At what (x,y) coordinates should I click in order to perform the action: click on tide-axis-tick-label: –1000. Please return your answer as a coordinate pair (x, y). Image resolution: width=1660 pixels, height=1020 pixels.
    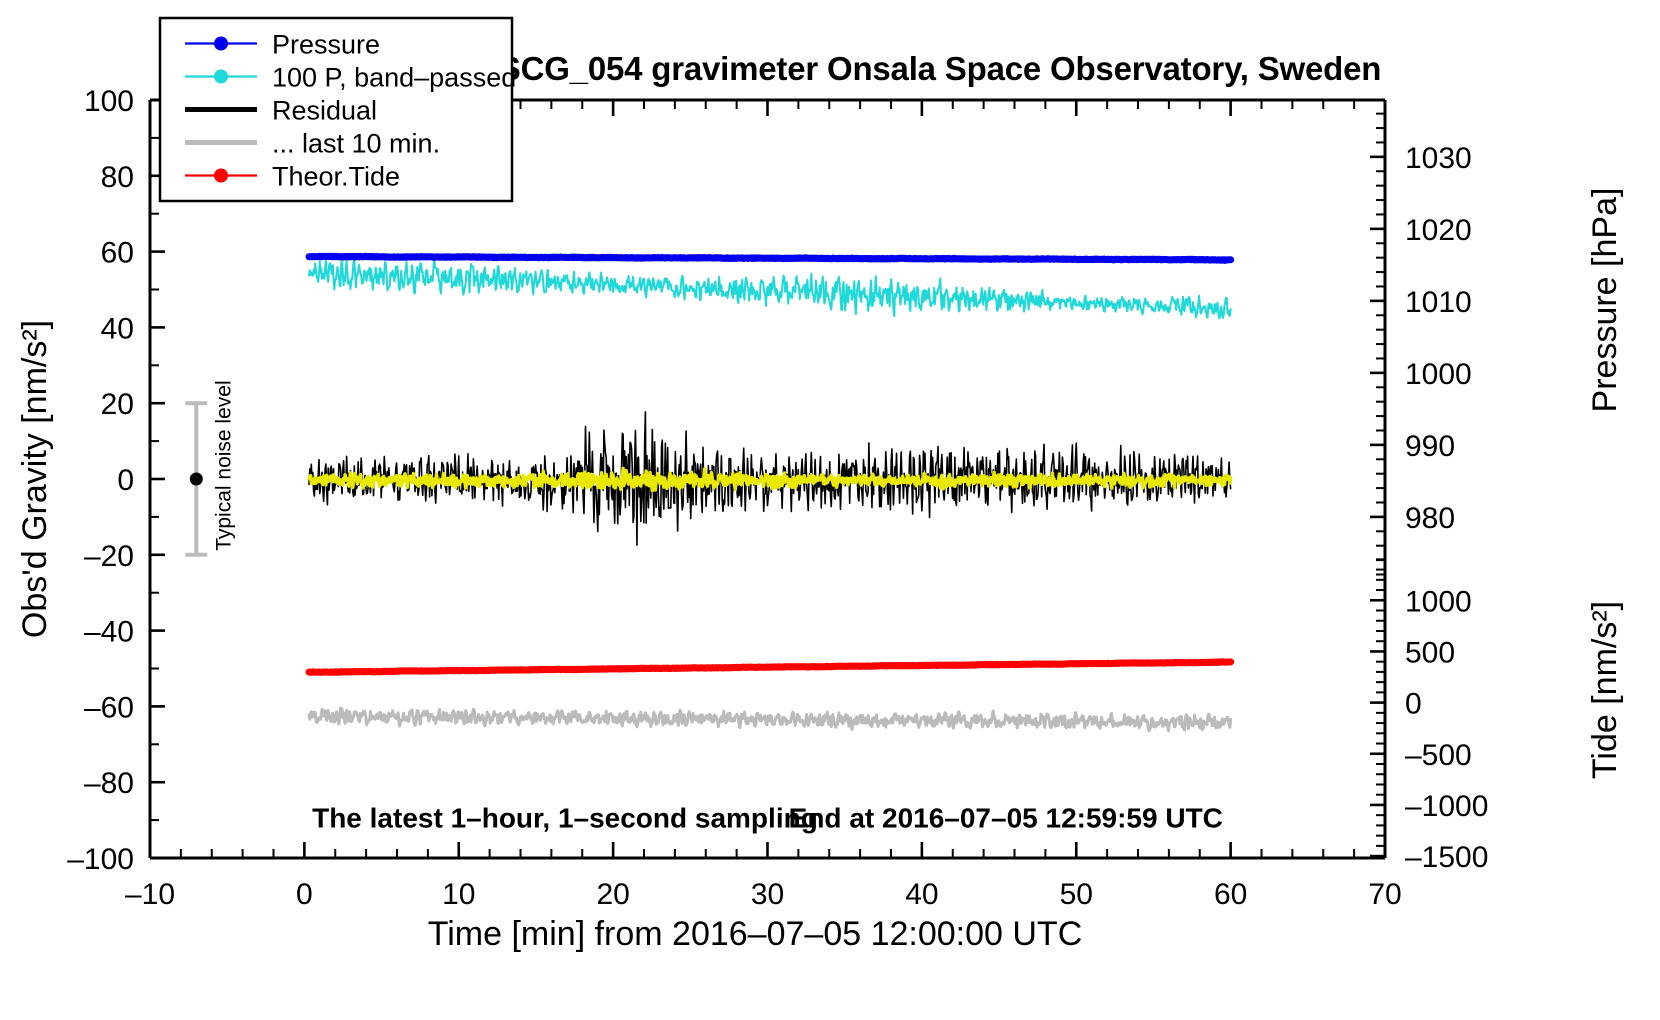
    Looking at the image, I should click on (1446, 806).